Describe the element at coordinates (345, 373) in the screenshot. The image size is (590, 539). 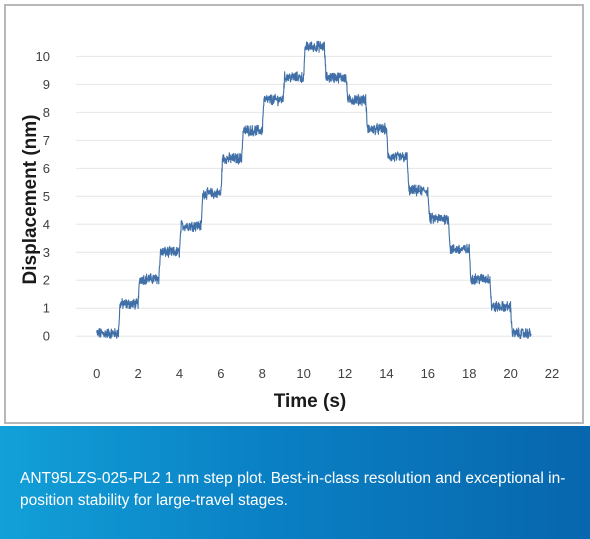
I see `x-tick-label-12: 12` at that location.